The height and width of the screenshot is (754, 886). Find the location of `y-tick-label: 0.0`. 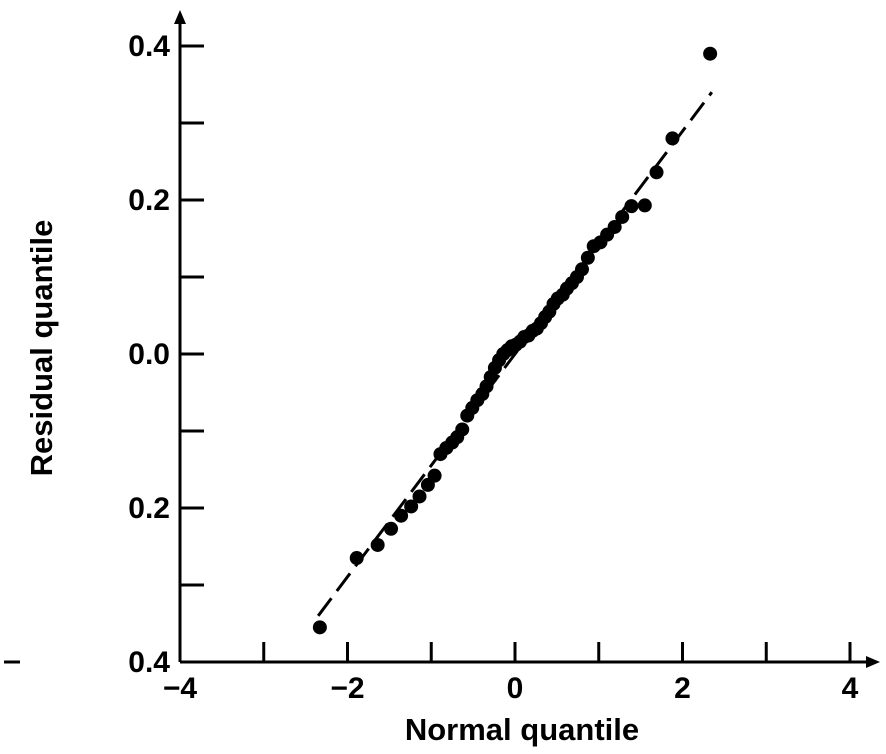

y-tick-label: 0.0 is located at coordinates (149, 354).